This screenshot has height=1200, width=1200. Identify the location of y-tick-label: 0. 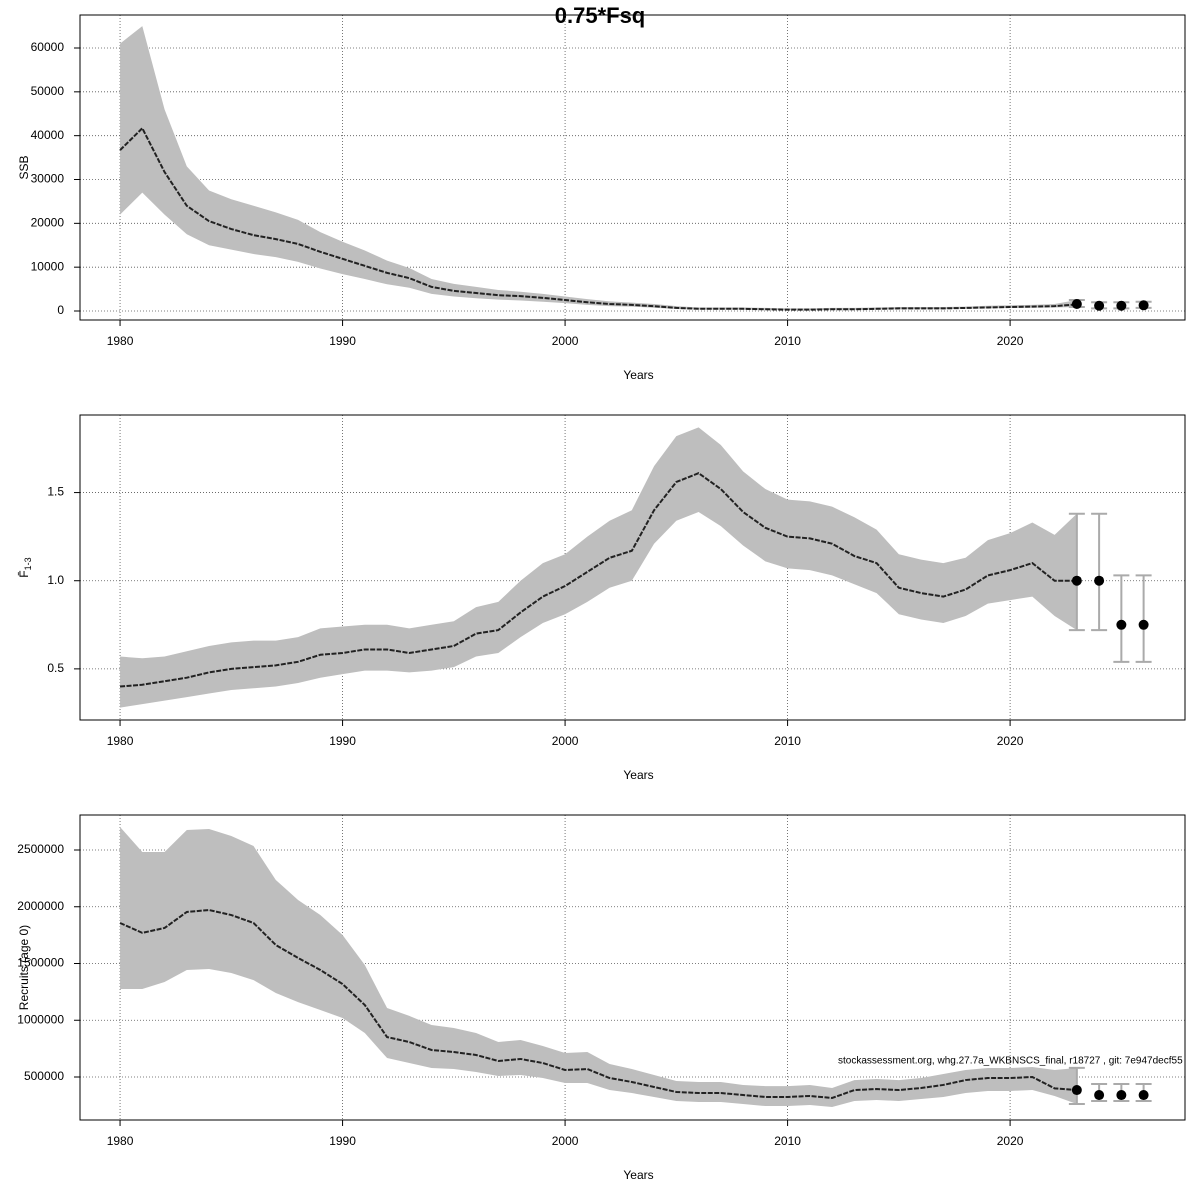
(60, 310).